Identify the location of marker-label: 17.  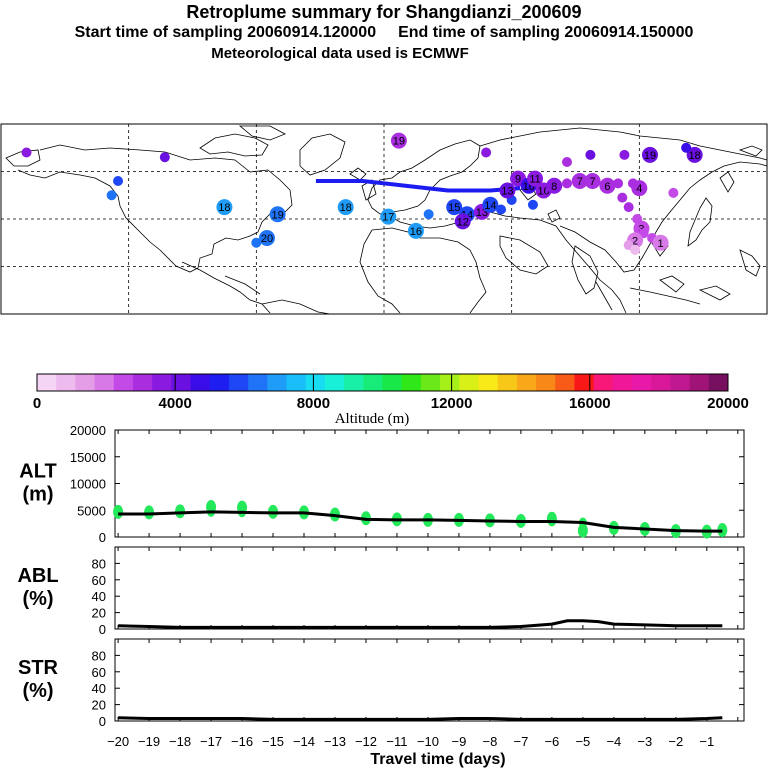
(388, 218).